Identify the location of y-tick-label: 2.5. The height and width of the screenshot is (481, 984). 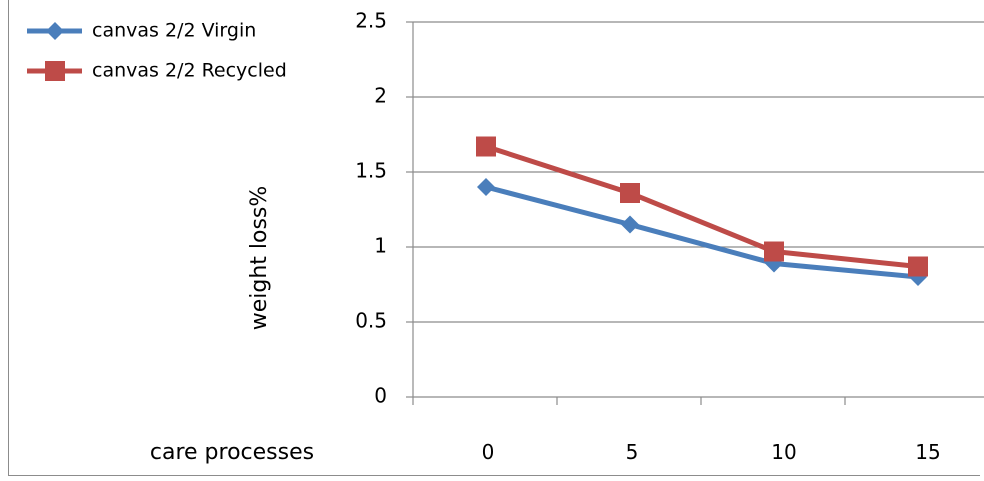
(371, 21).